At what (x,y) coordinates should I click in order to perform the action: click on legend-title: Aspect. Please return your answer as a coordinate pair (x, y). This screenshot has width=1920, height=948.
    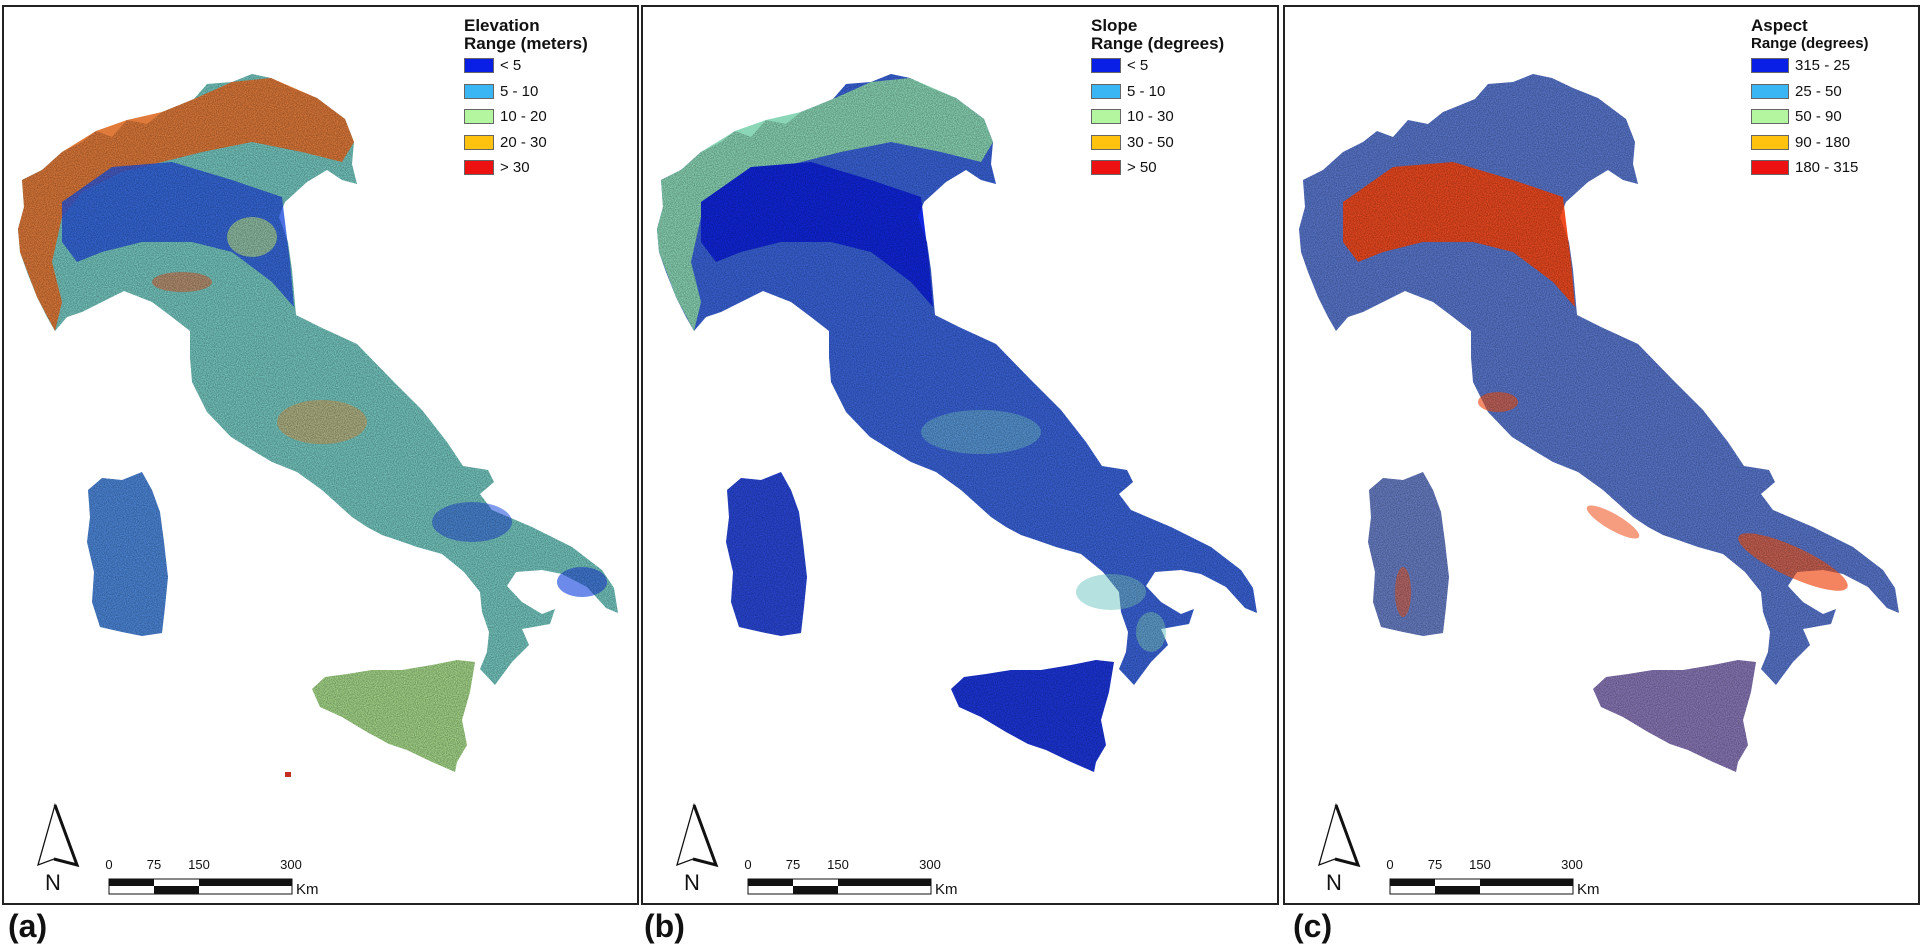
    Looking at the image, I should click on (1779, 25).